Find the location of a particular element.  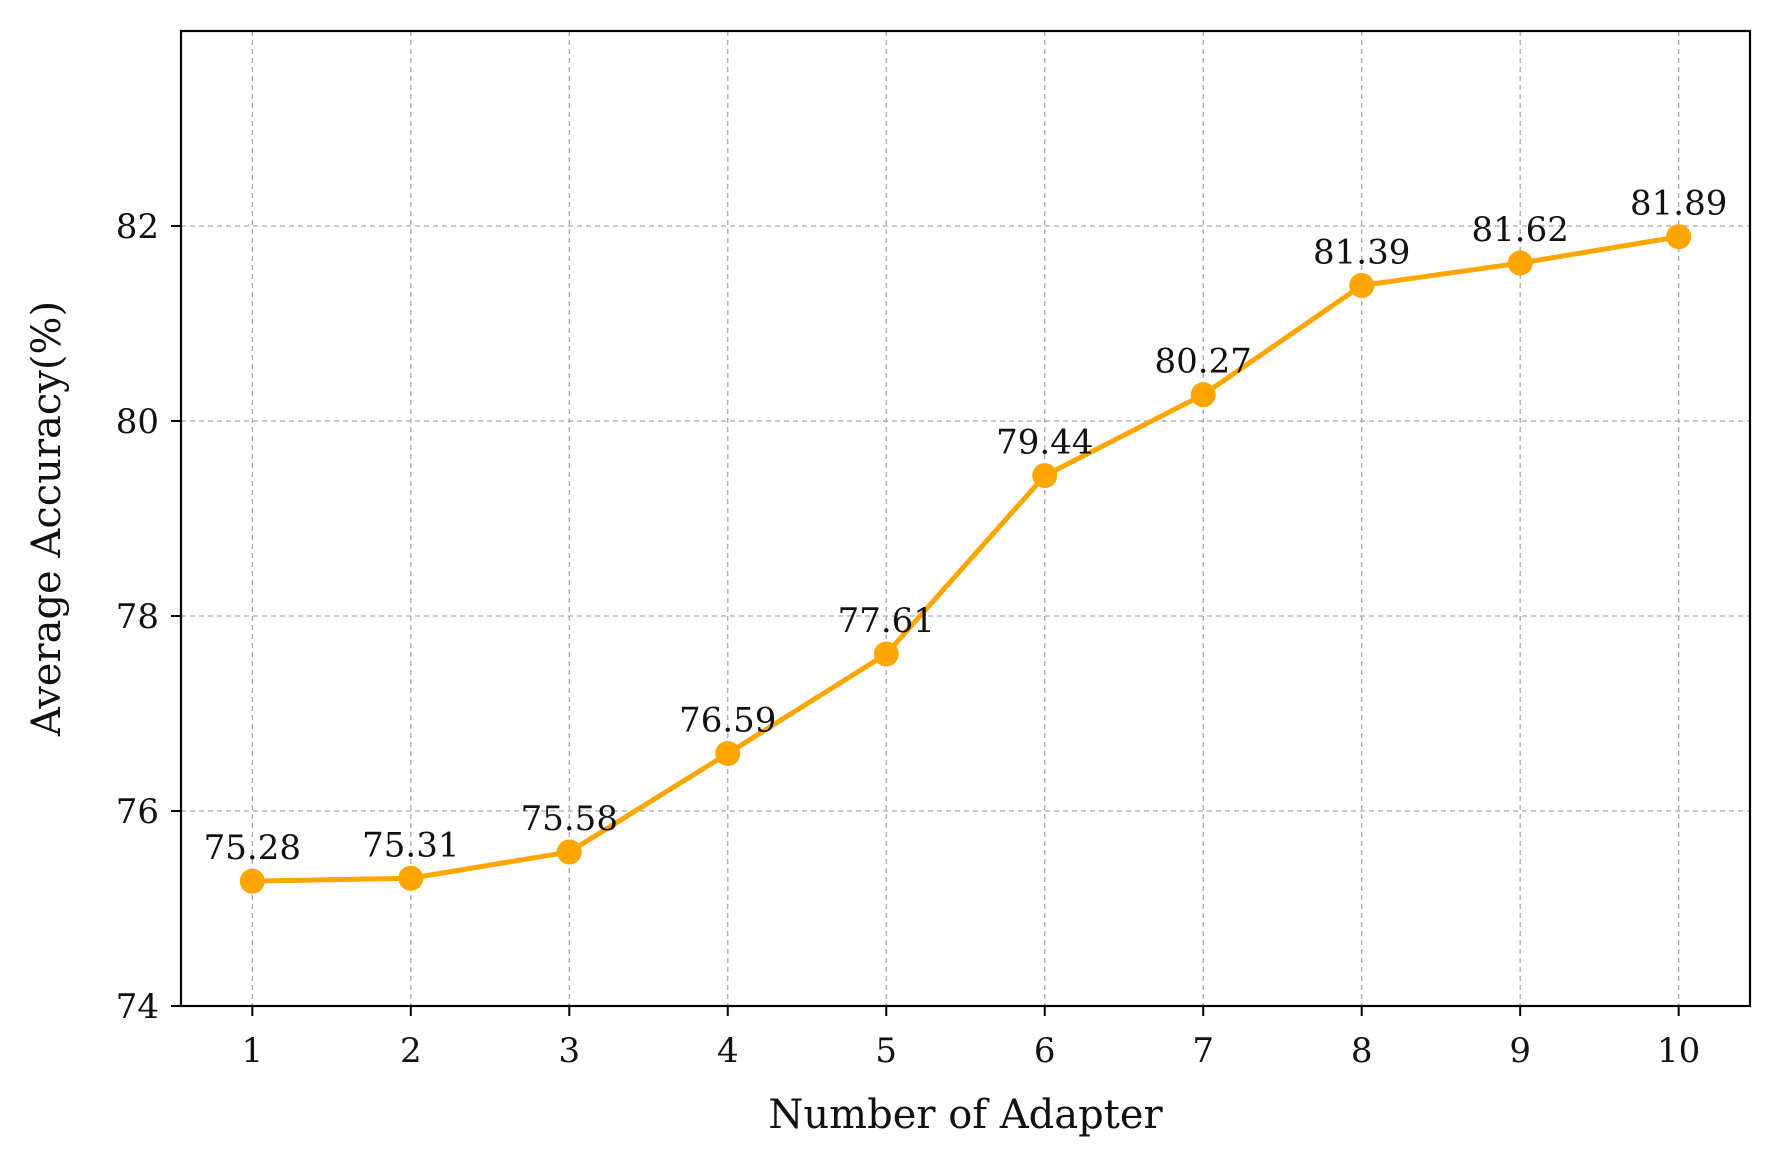

x-tick-label: 5 is located at coordinates (886, 1051).